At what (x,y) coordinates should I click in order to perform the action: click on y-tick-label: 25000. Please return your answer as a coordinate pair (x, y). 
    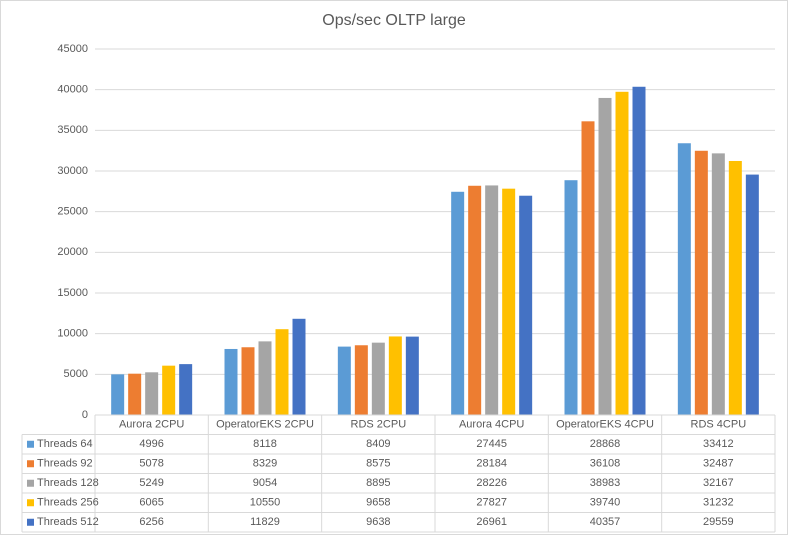
    Looking at the image, I should click on (72, 212).